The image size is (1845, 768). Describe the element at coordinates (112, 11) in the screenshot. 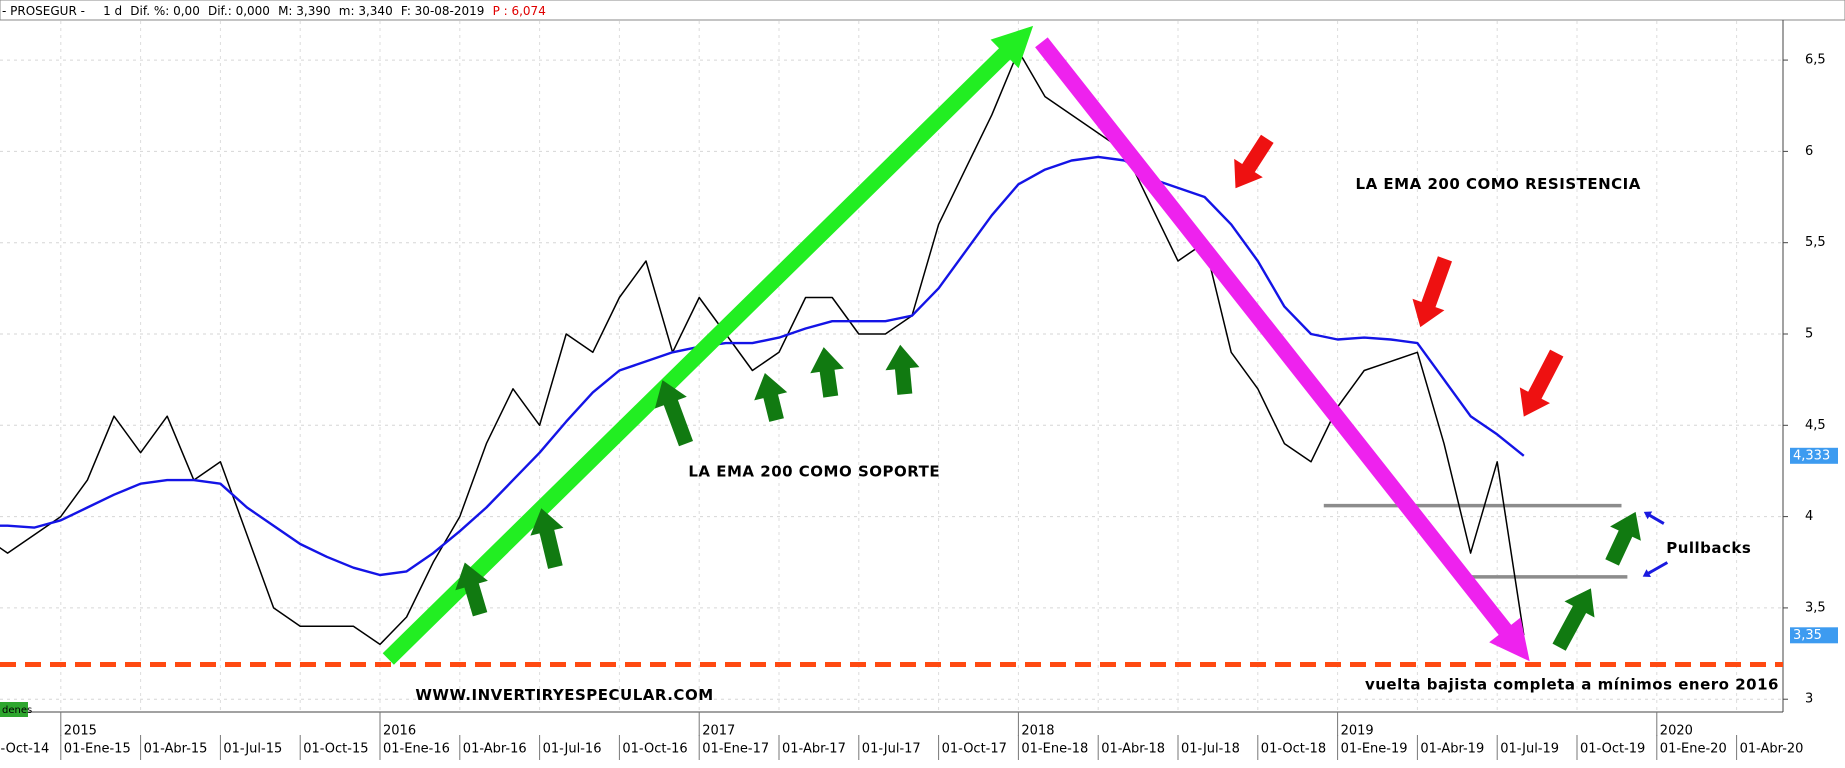

I see `header-item: 1 d` at that location.